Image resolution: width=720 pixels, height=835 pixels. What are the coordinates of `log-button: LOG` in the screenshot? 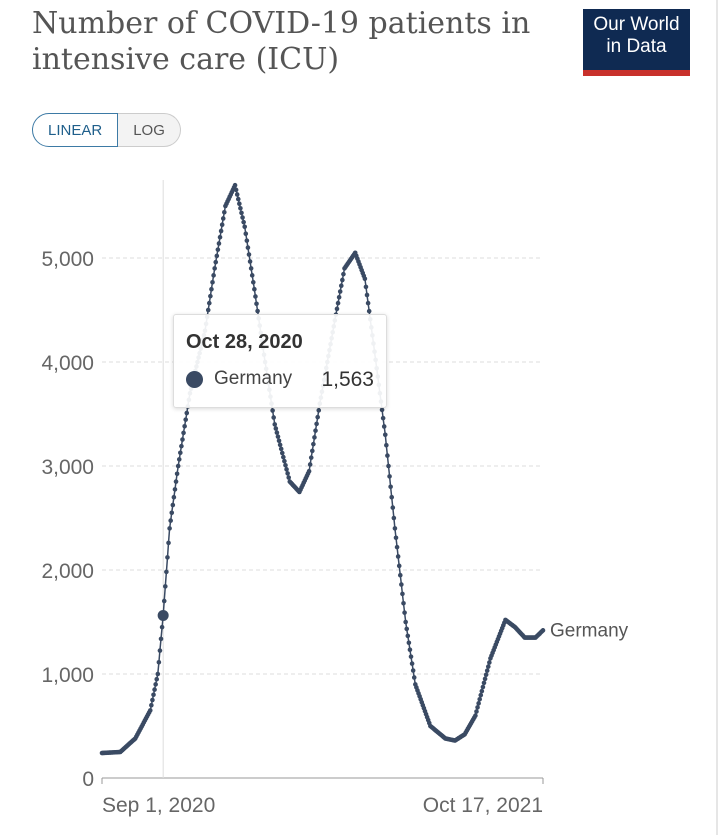 It's located at (149, 130).